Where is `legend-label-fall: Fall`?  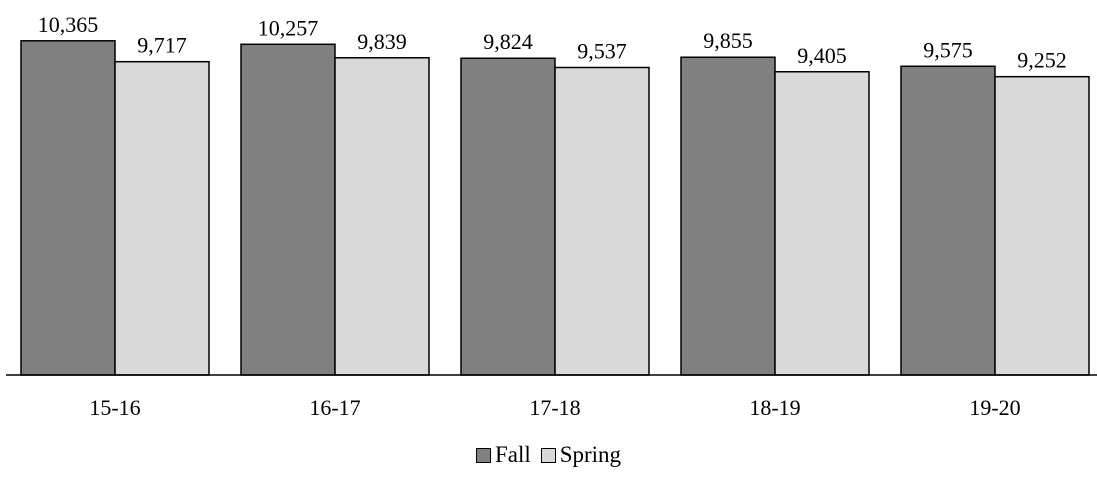
legend-label-fall: Fall is located at coordinates (512, 454).